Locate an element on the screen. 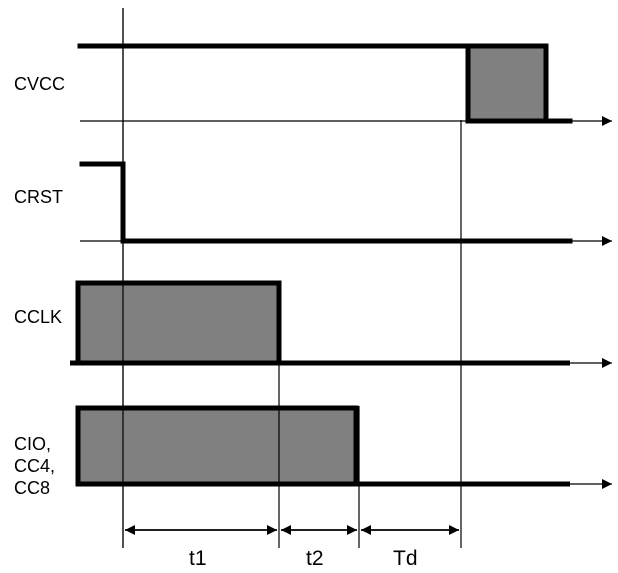 The image size is (618, 573). label-cclk: CCLK is located at coordinates (38, 317).